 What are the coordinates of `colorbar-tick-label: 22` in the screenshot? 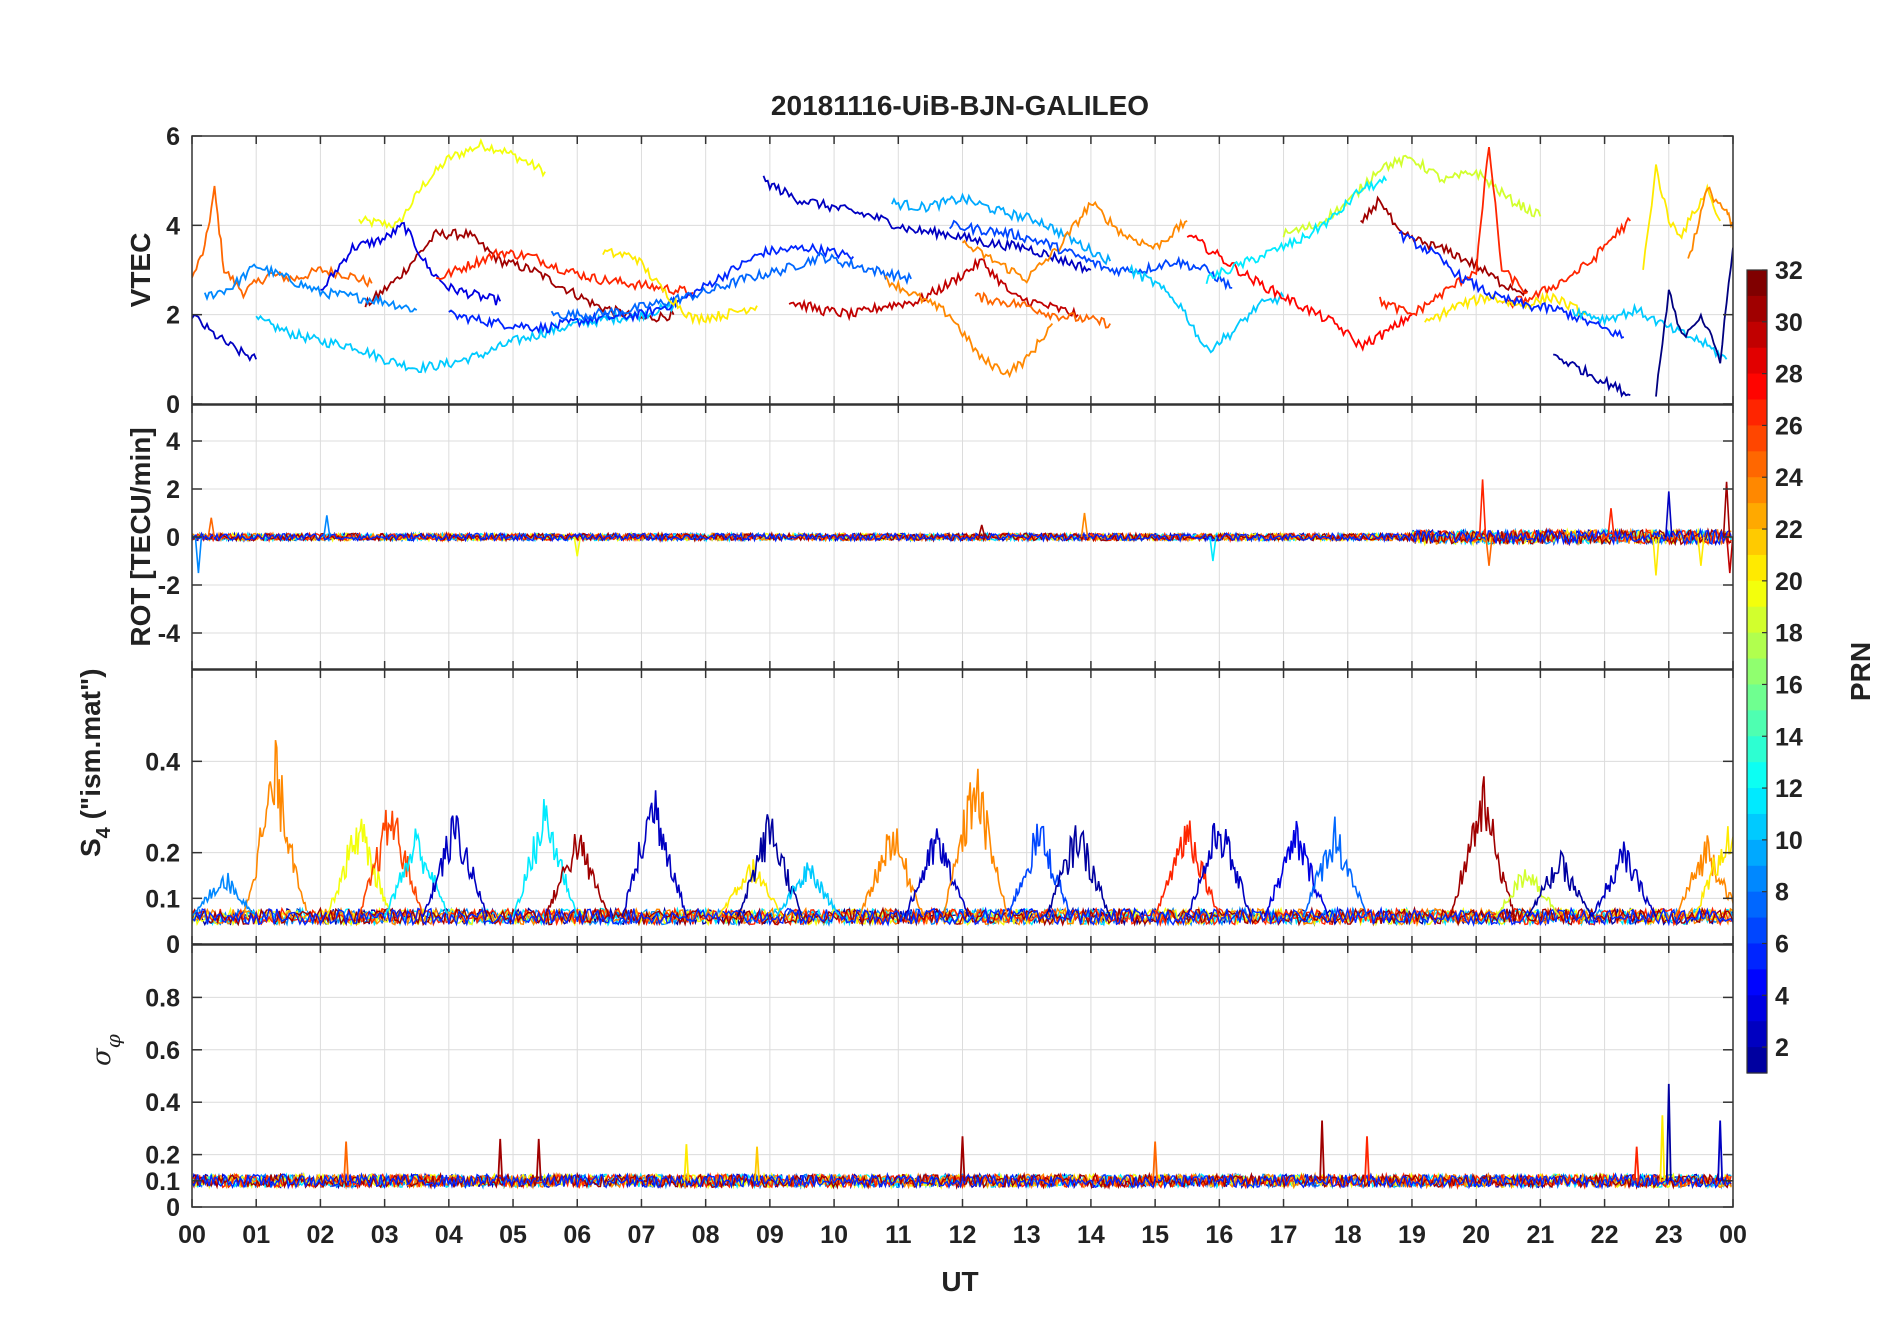 It's located at (1789, 530).